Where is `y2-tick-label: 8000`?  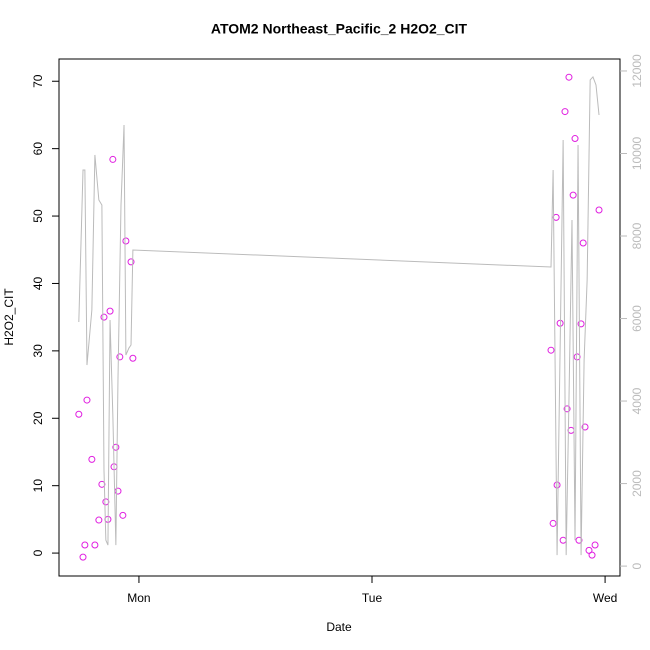 y2-tick-label: 8000 is located at coordinates (637, 235).